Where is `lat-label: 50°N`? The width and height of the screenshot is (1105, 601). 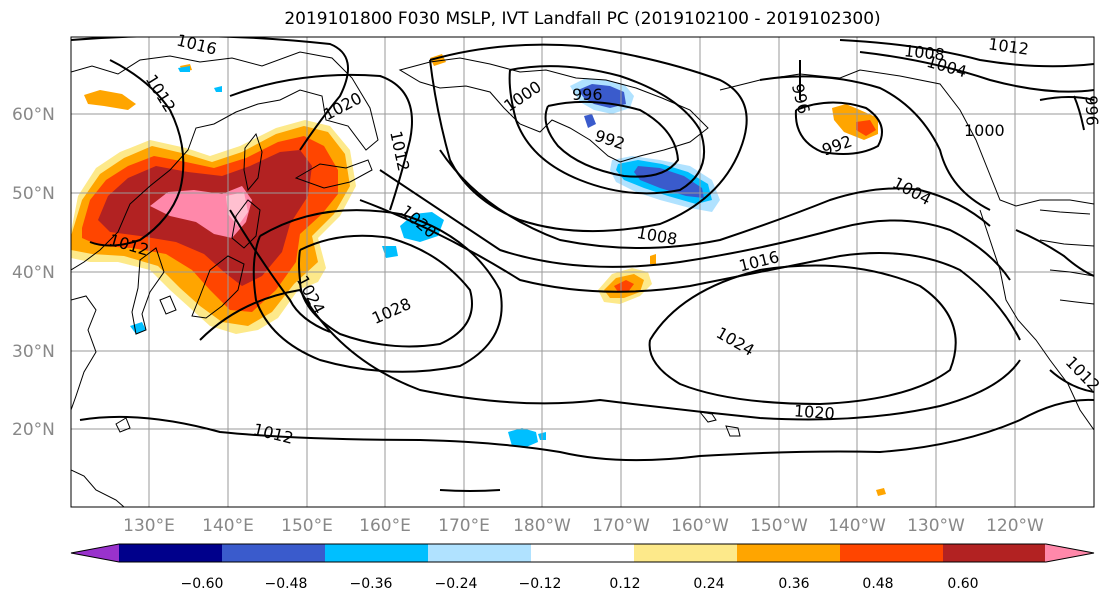
lat-label: 50°N is located at coordinates (33, 194).